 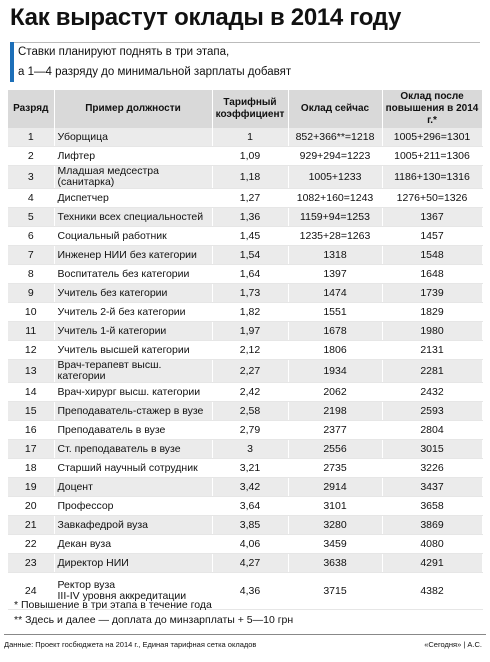 I want to click on cell-grade: 23, so click(x=31, y=563).